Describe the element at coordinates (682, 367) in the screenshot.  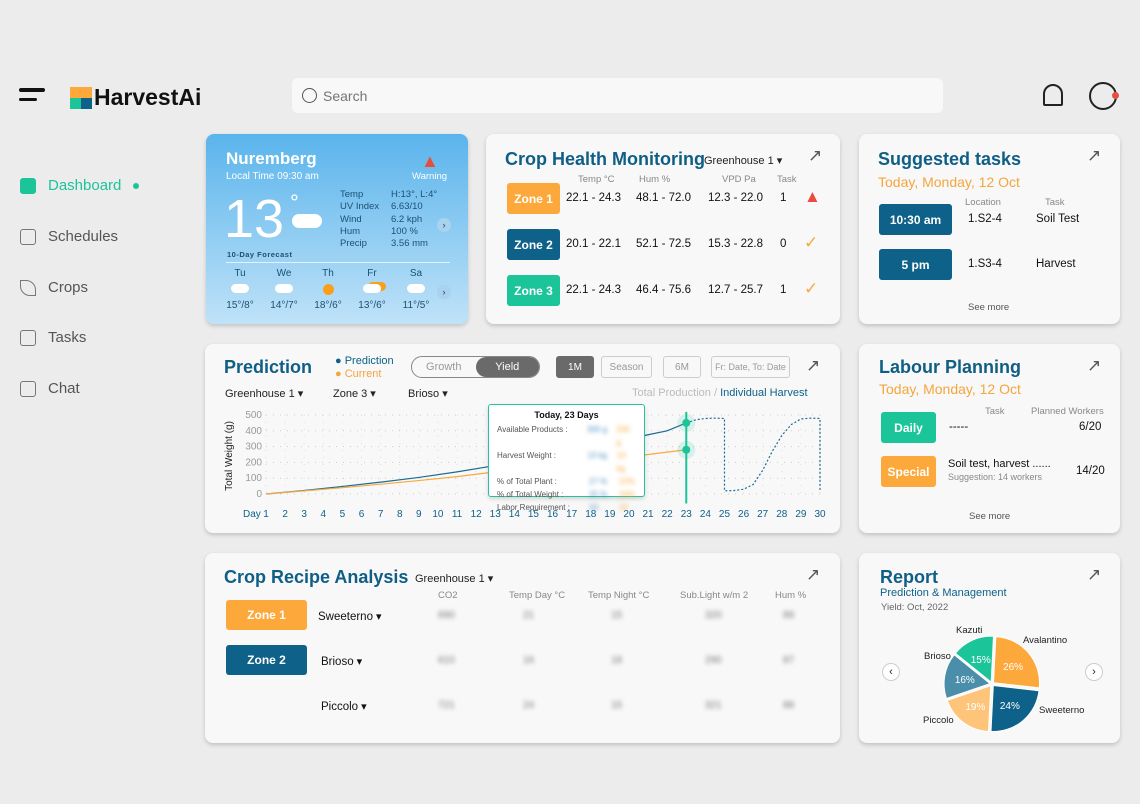
I see `range-6m: 6M` at that location.